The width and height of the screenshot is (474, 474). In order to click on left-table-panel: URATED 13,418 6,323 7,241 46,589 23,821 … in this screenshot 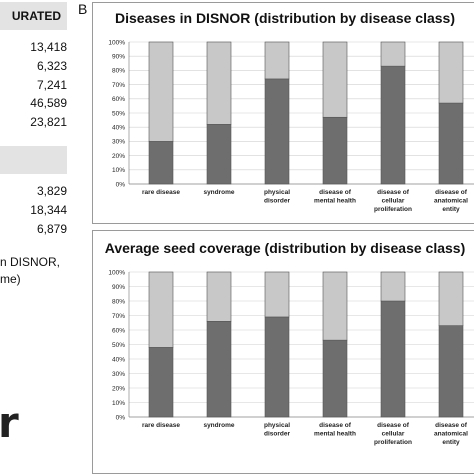, I will do `click(35, 237)`.